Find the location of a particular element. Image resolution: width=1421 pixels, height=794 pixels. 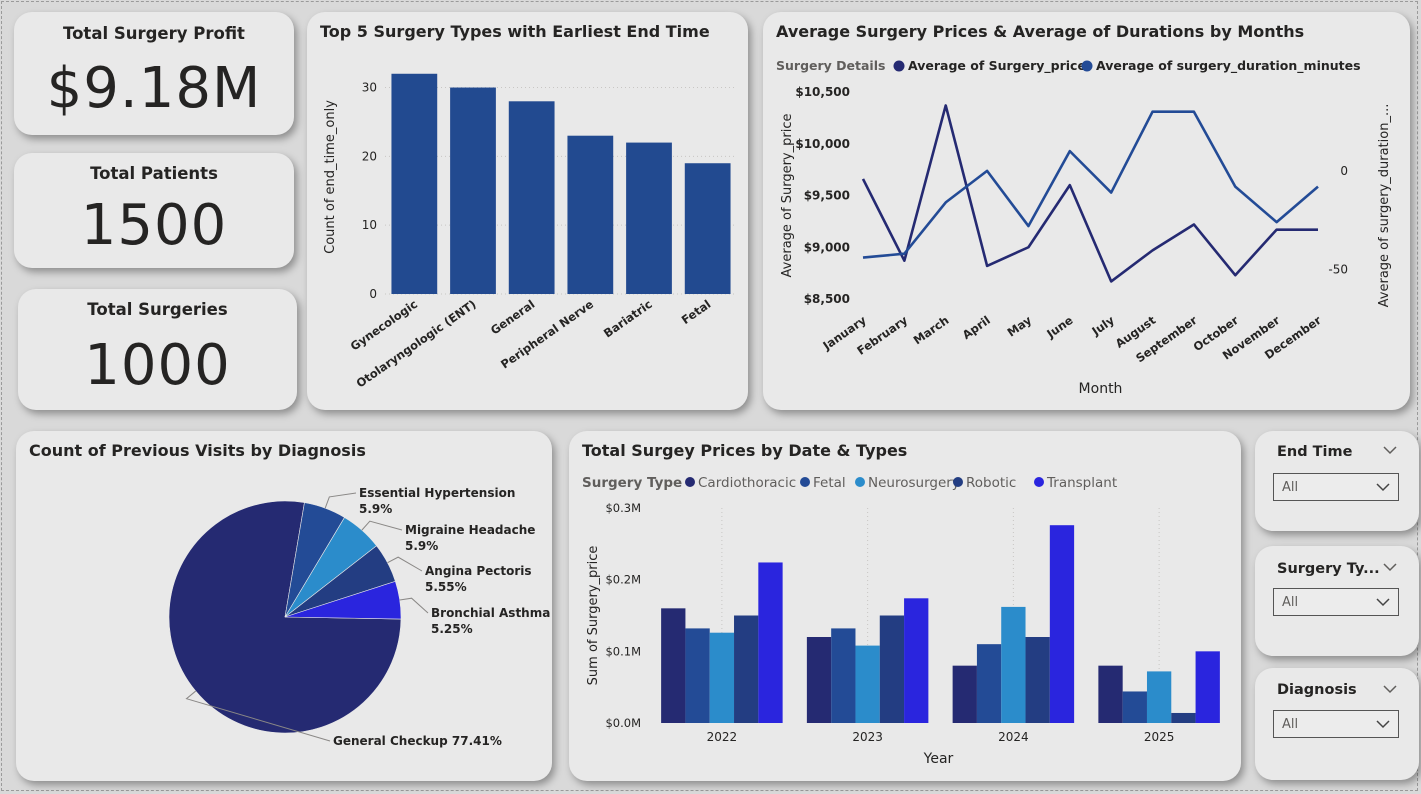

pie-label: General Checkup 77.41% is located at coordinates (417, 741).